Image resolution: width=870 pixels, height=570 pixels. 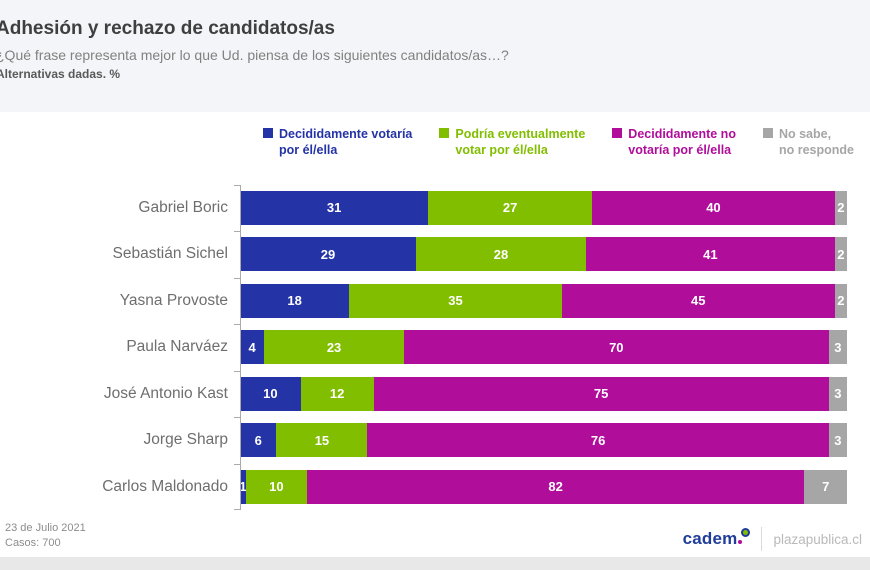 I want to click on segment-value: 45, so click(x=698, y=301).